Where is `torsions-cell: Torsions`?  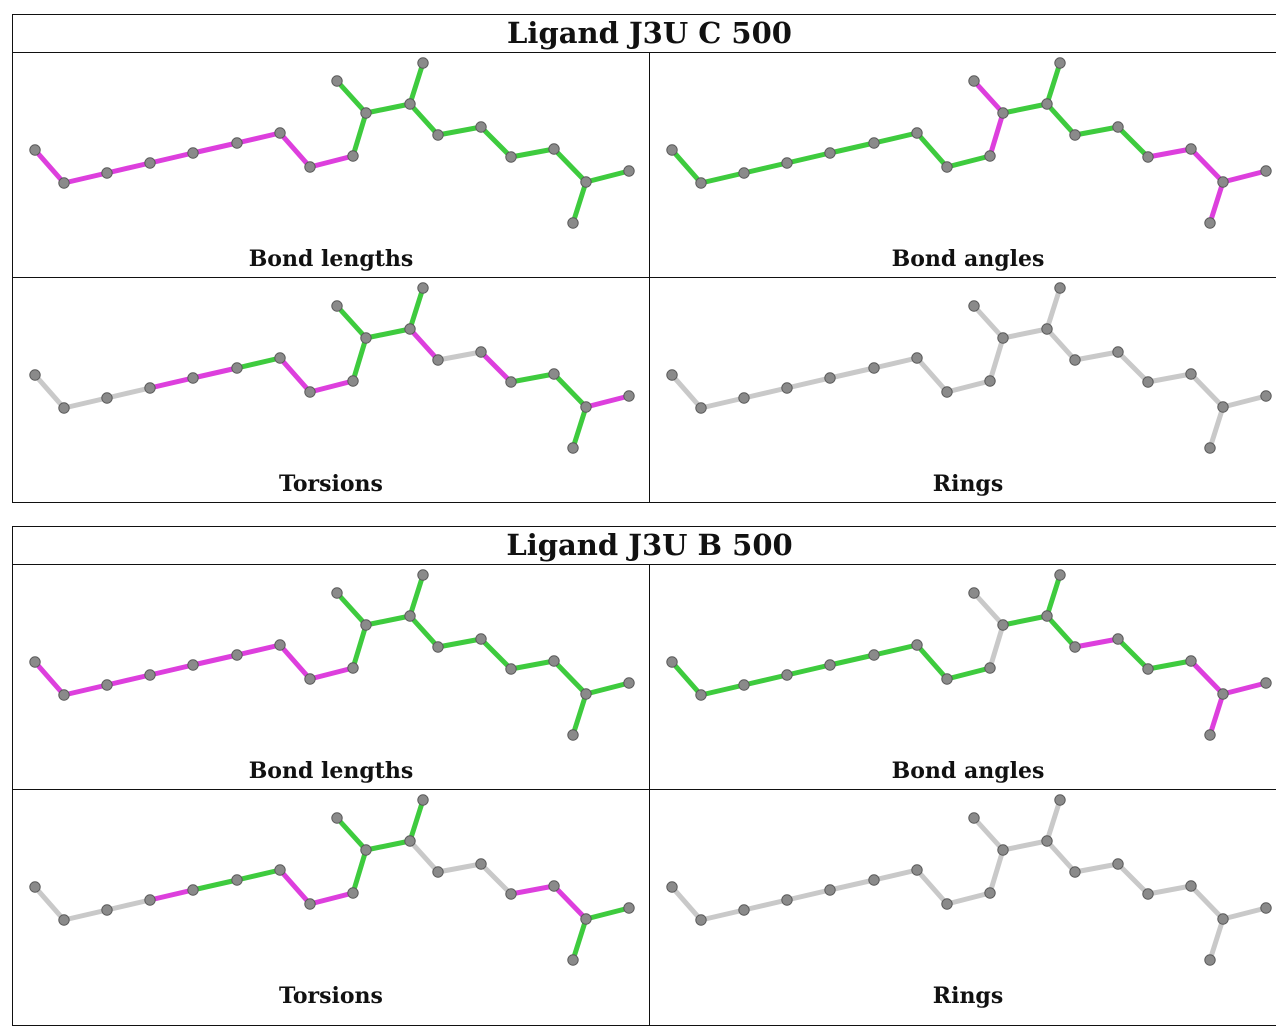
torsions-cell: Torsions is located at coordinates (331, 390).